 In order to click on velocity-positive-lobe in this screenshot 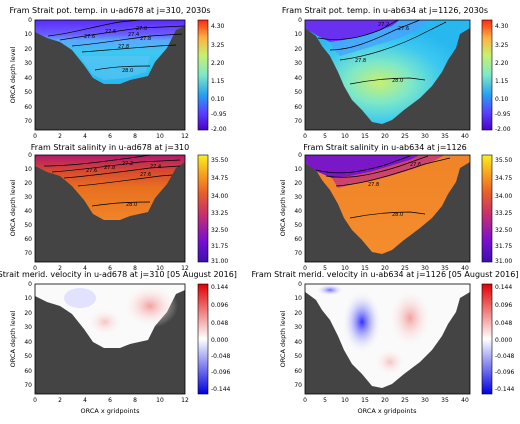, I will do `click(105, 322)`.